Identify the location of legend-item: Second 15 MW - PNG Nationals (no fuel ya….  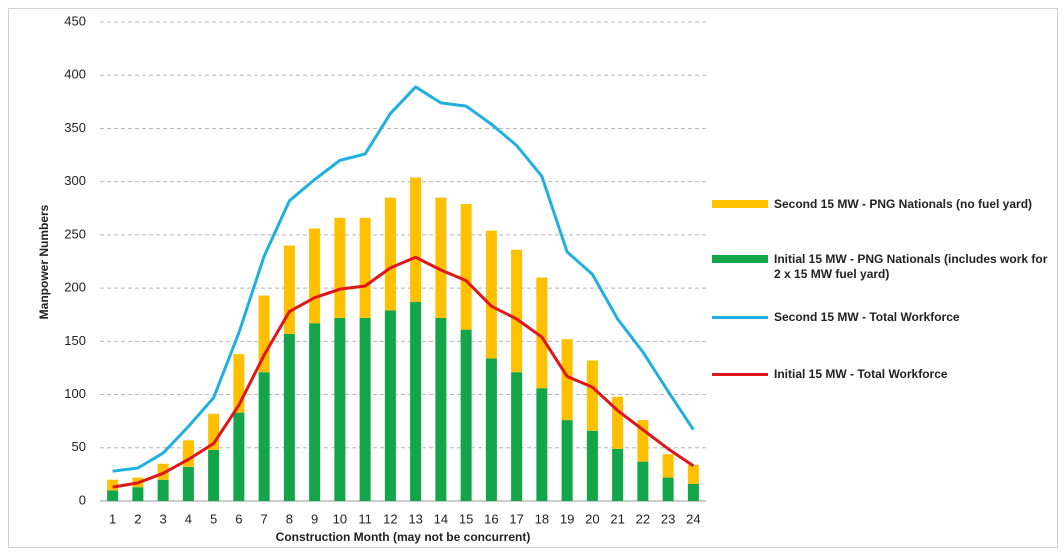
(884, 204).